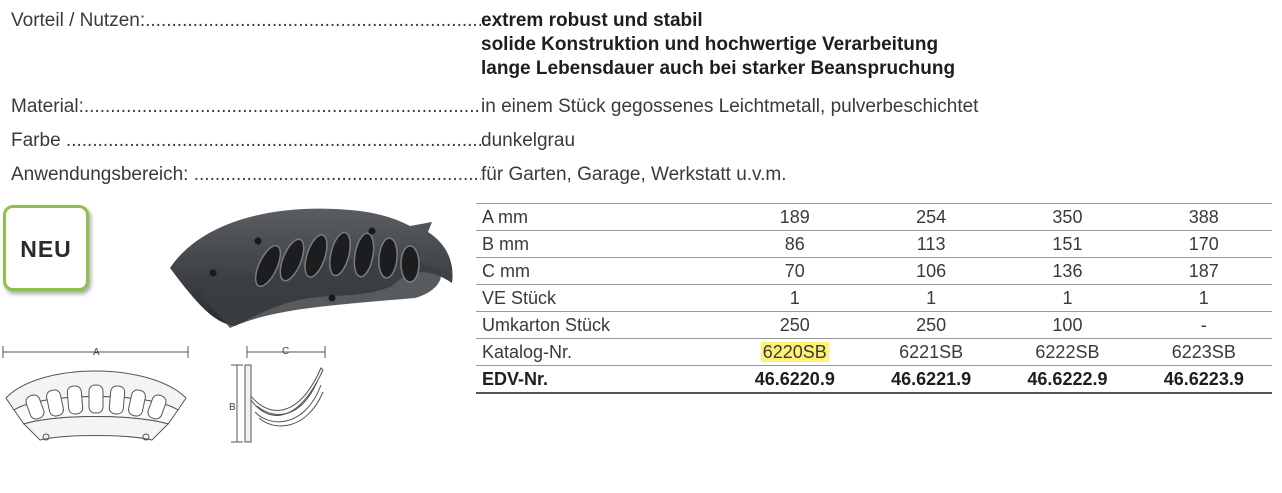 Image resolution: width=1282 pixels, height=493 pixels. Describe the element at coordinates (931, 217) in the screenshot. I see `table-cell: 254` at that location.